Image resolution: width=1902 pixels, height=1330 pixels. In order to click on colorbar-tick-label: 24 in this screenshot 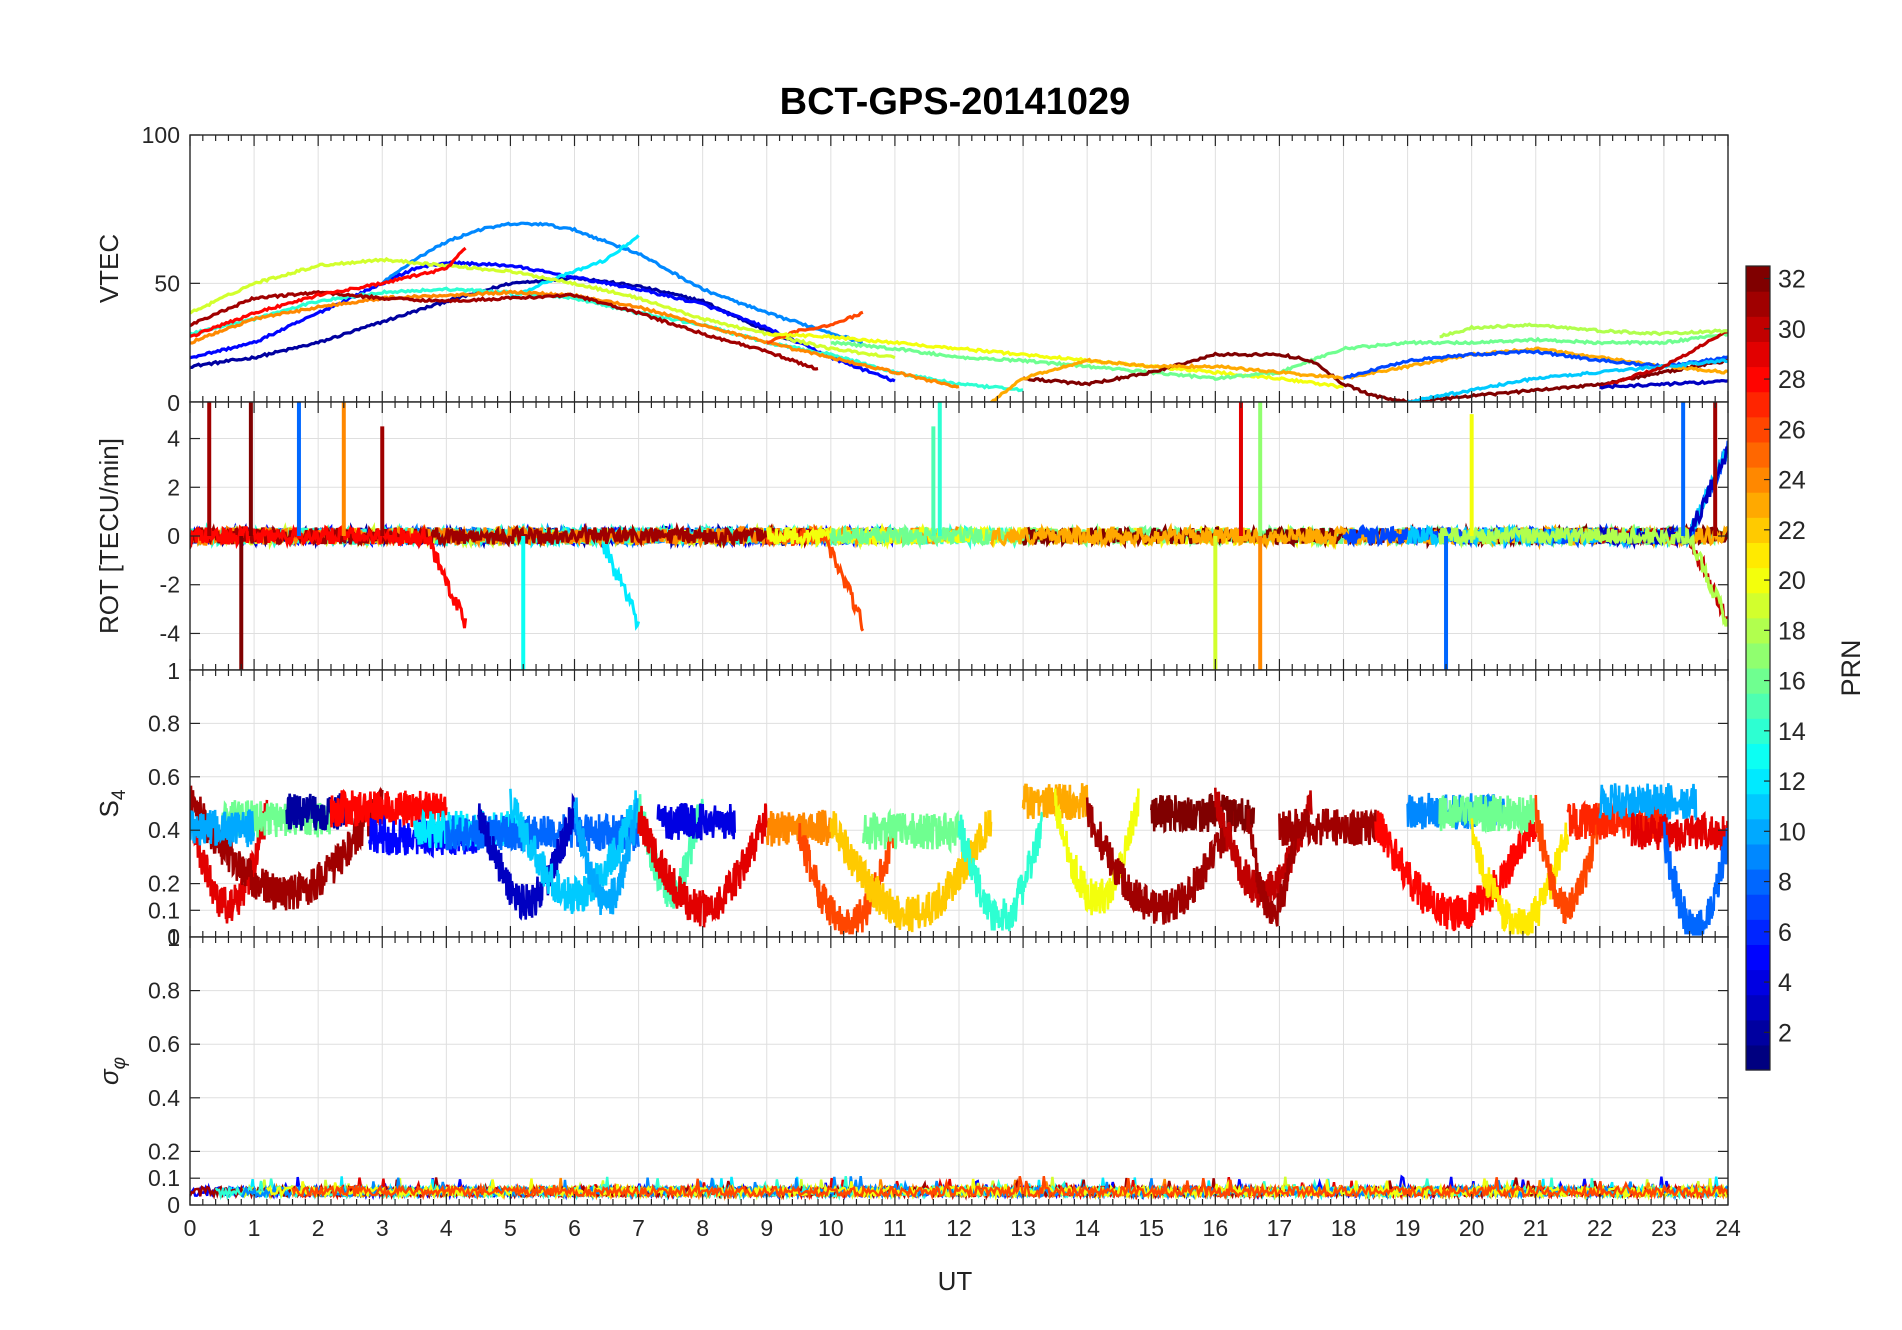, I will do `click(1792, 481)`.